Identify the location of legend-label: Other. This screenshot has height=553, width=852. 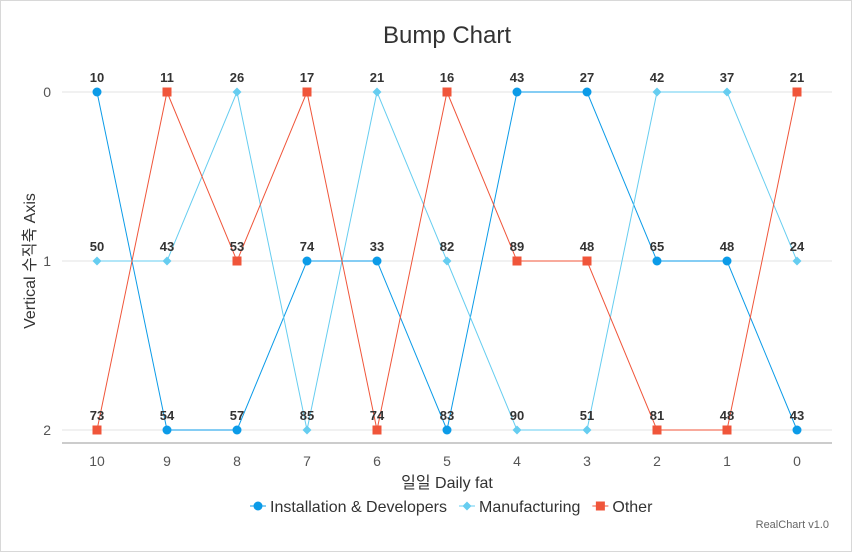
(632, 507).